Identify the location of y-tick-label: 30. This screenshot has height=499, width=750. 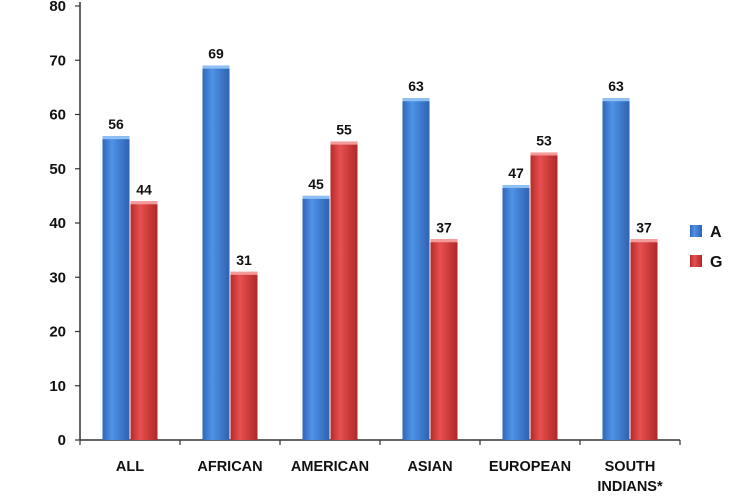
(57, 277).